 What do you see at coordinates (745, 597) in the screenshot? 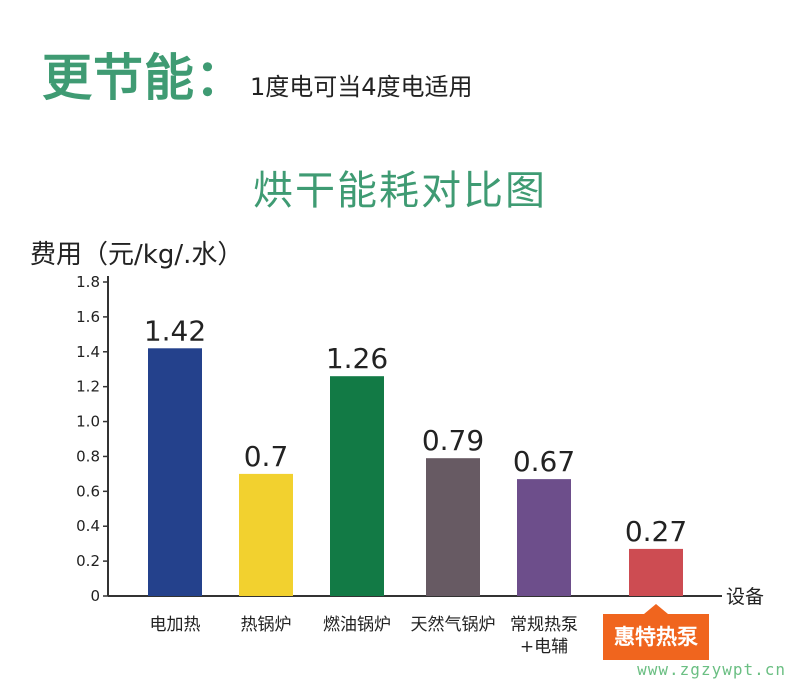
I see `x-axis-label: 设备` at bounding box center [745, 597].